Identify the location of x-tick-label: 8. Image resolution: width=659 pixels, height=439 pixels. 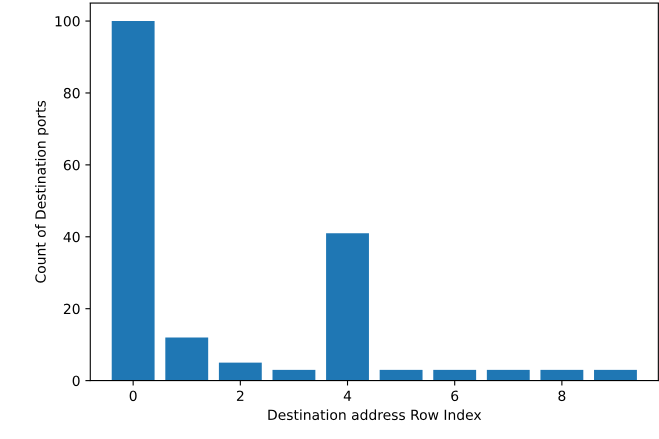
(562, 396).